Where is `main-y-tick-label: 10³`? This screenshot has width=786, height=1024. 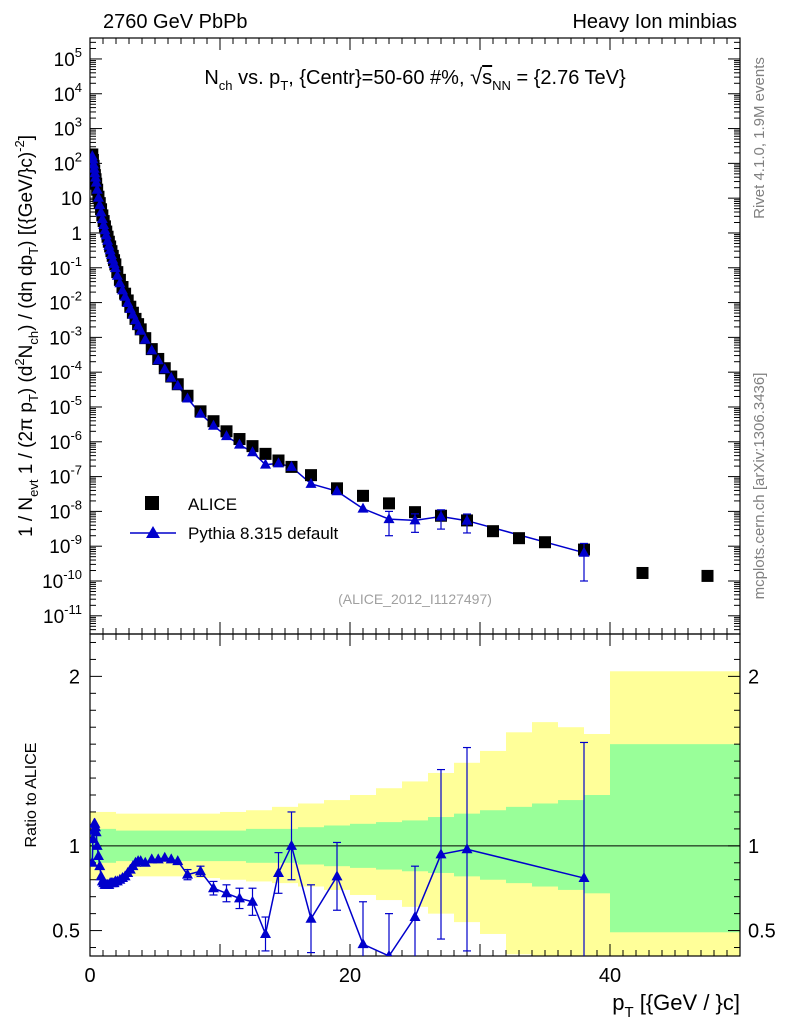
main-y-tick-label: 10³ is located at coordinates (68, 128).